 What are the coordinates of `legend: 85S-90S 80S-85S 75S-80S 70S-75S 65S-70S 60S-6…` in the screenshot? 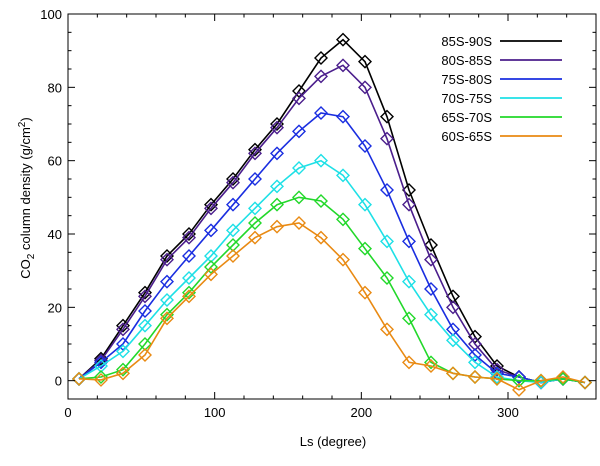 It's located at (501, 89).